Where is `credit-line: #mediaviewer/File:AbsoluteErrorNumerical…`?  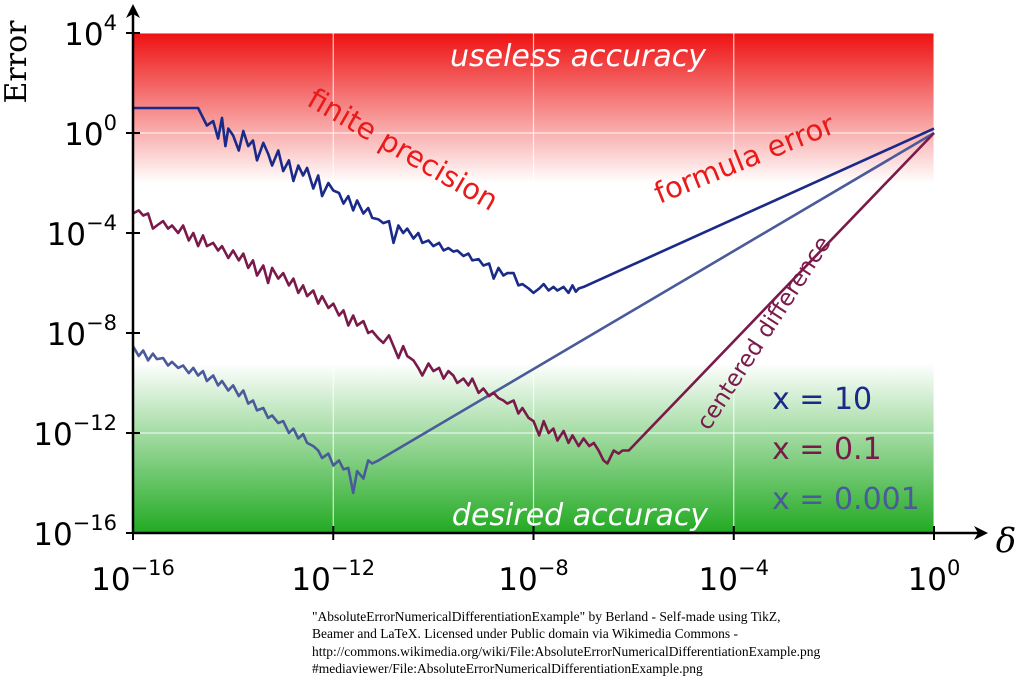
credit-line: #mediaviewer/File:AbsoluteErrorNumerical… is located at coordinates (507, 669).